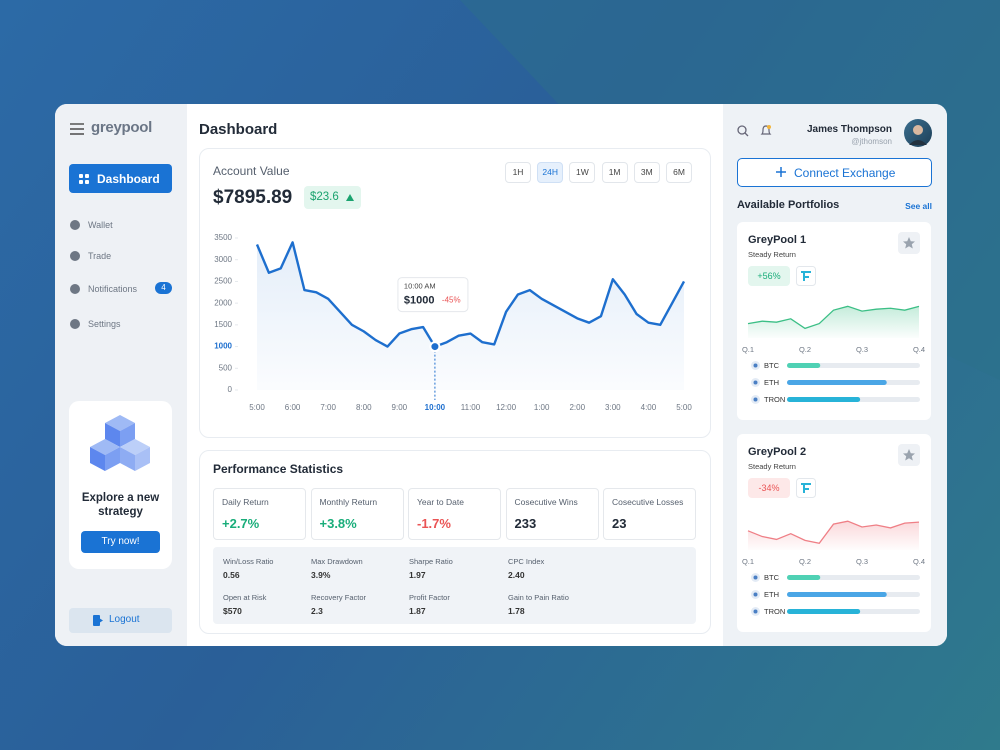 This screenshot has width=1000, height=750. Describe the element at coordinates (357, 514) in the screenshot. I see `stat-card: Monthly Return +3.8%` at that location.